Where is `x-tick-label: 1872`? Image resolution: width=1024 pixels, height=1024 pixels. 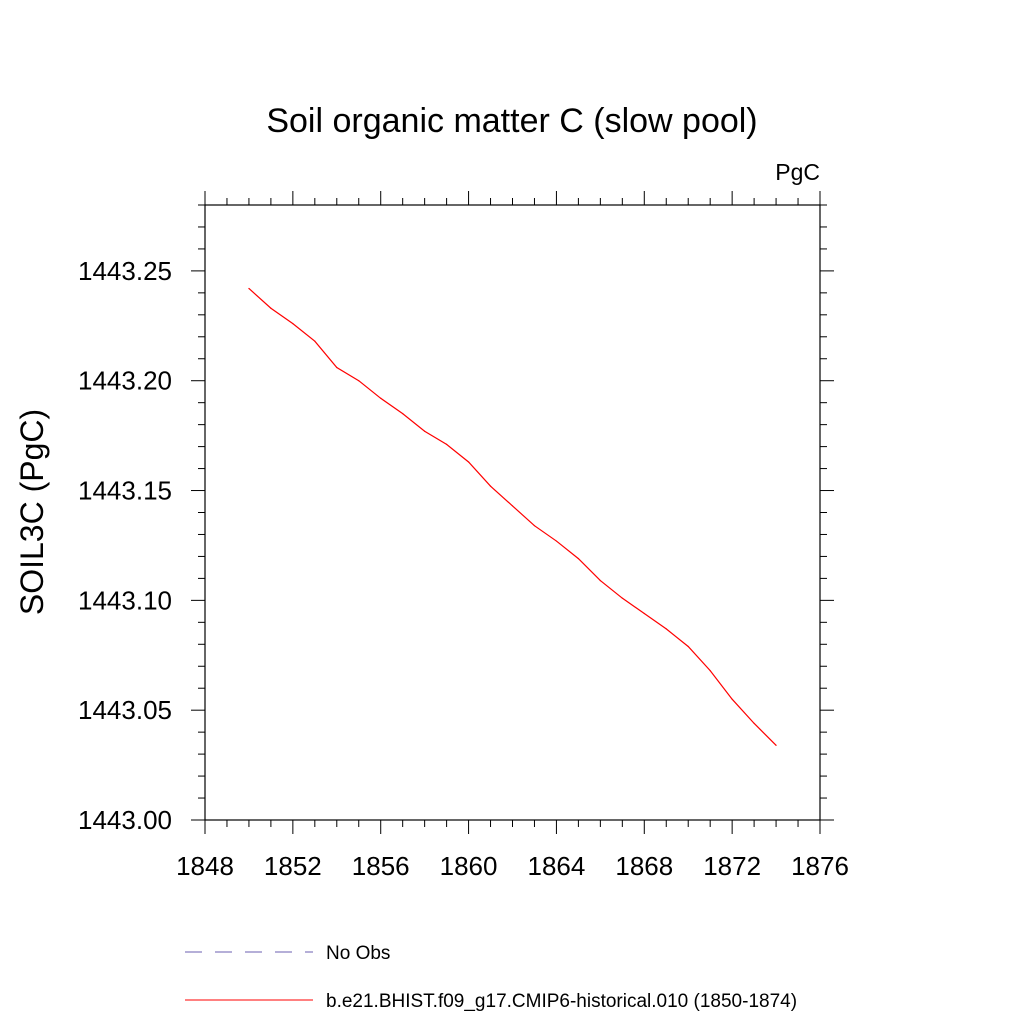
x-tick-label: 1872 is located at coordinates (732, 866).